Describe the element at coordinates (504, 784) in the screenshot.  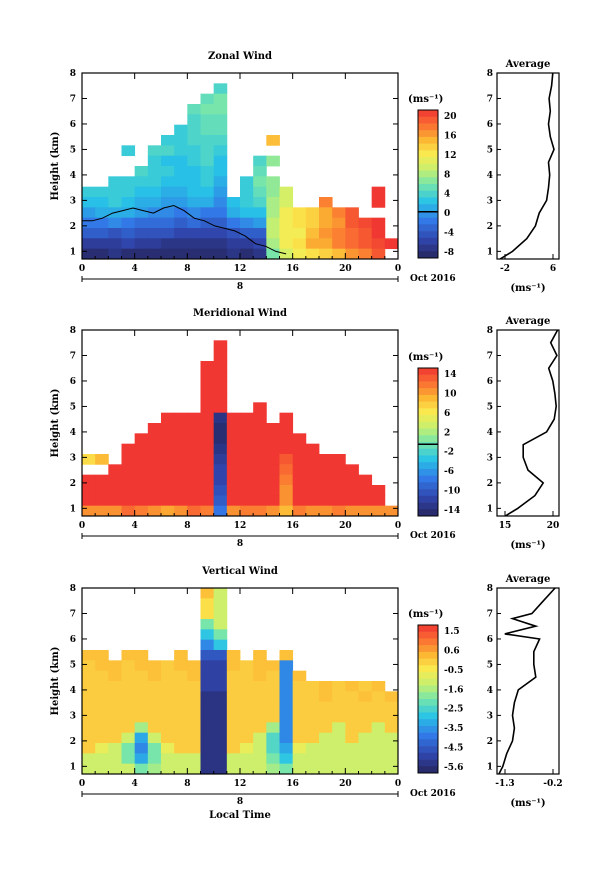
I see `profile-x-tick-label: -1.3` at that location.